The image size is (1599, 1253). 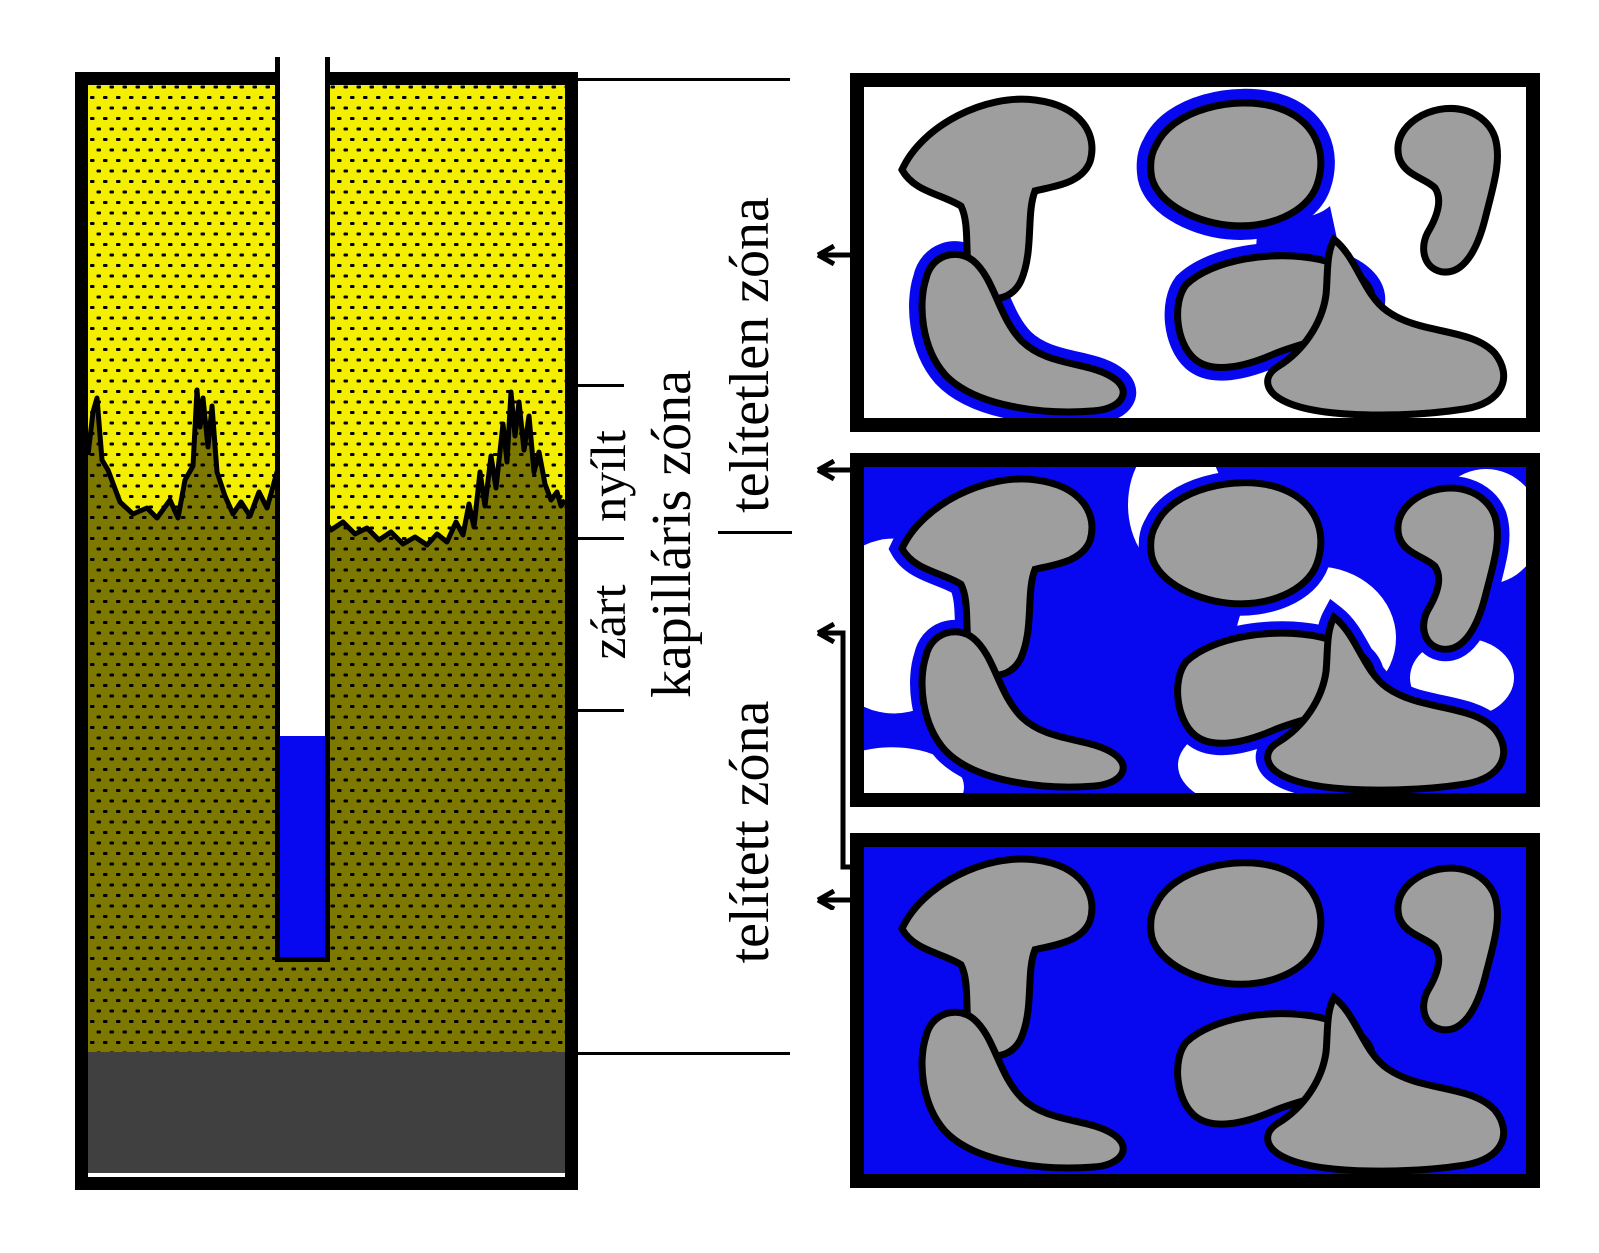 I want to click on open-closed-boundary-tick, so click(x=600, y=538).